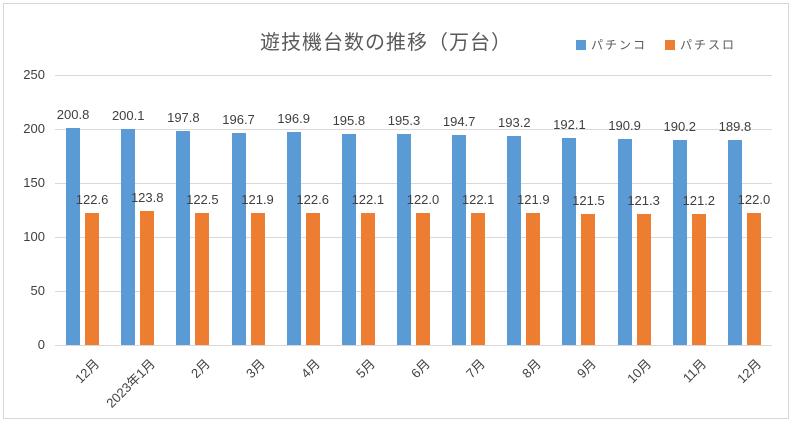 This screenshot has width=800, height=430. I want to click on value-label-pachislo-7月: 122.1, so click(478, 200).